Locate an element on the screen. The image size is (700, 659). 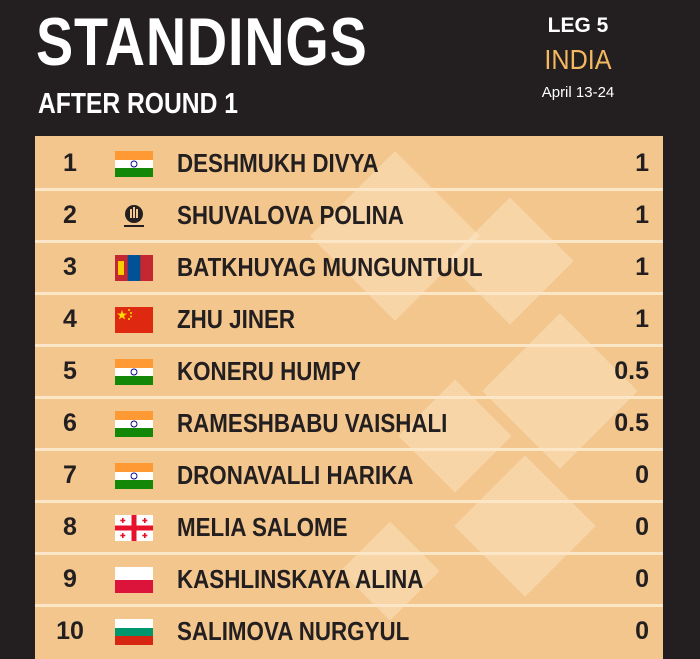
standings-row: 3 BATKHUYAG MUNGUNTUUL 1 is located at coordinates (349, 267).